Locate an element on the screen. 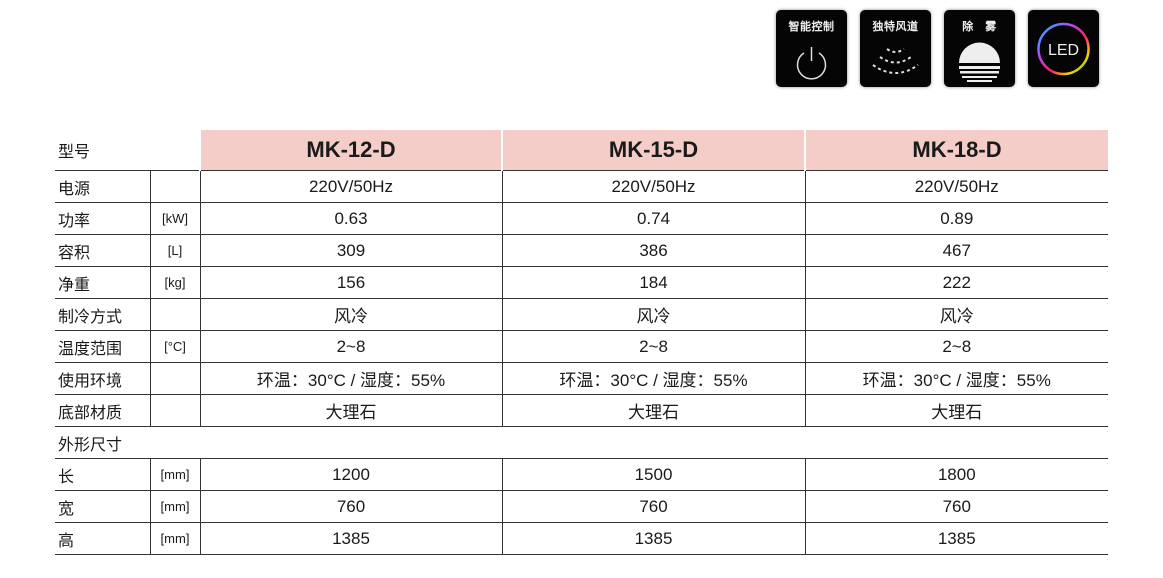 The width and height of the screenshot is (1163, 578). cell-value: 0.63 is located at coordinates (350, 218).